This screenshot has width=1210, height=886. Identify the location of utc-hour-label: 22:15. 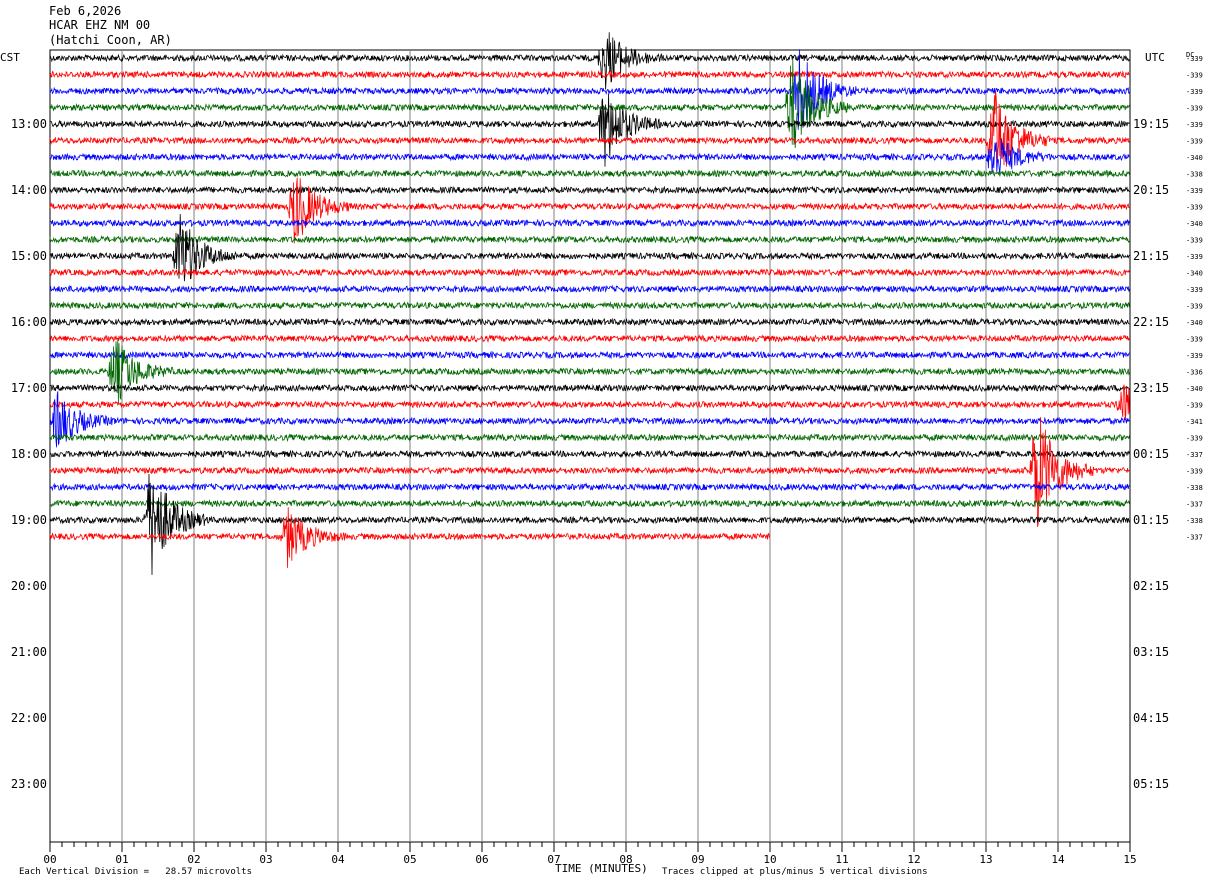
(1151, 322).